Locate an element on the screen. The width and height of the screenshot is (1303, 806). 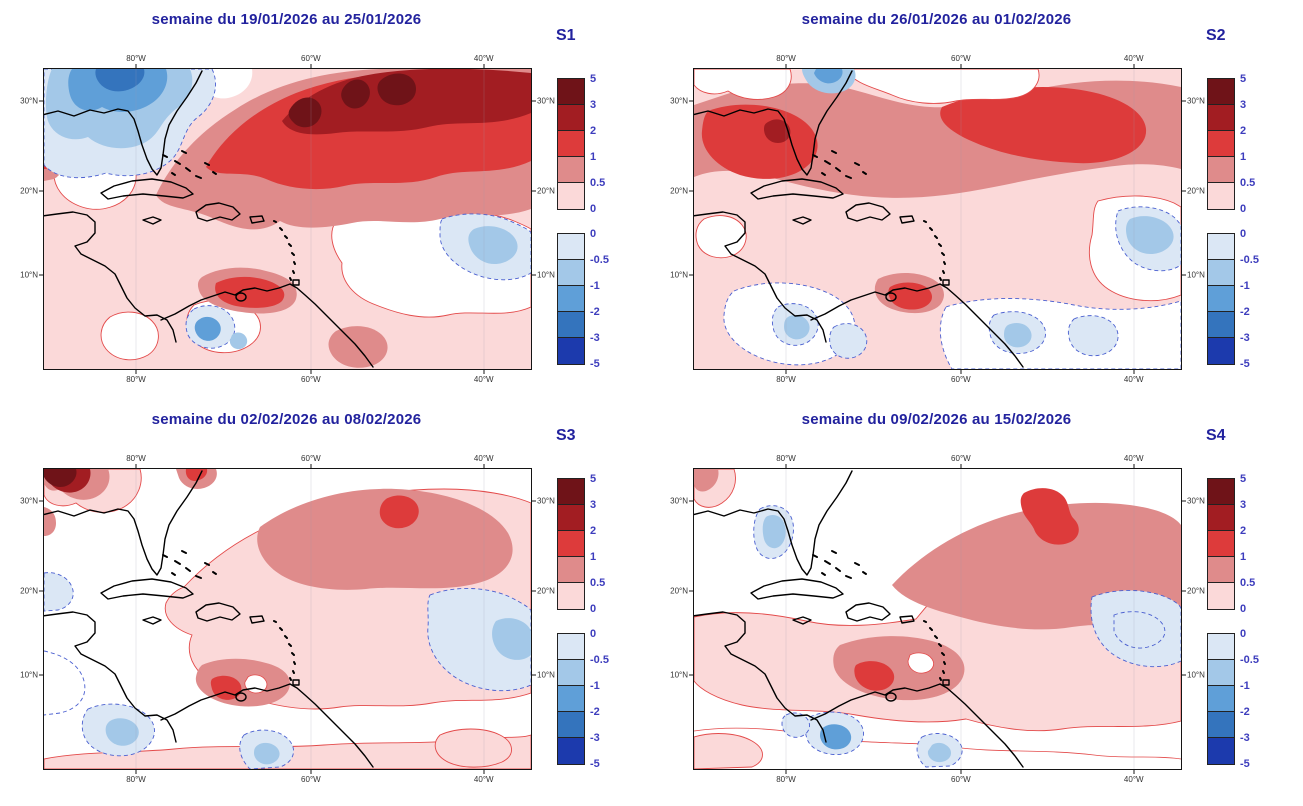
colorbar-tick-label: -5 is located at coordinates (1245, 364).